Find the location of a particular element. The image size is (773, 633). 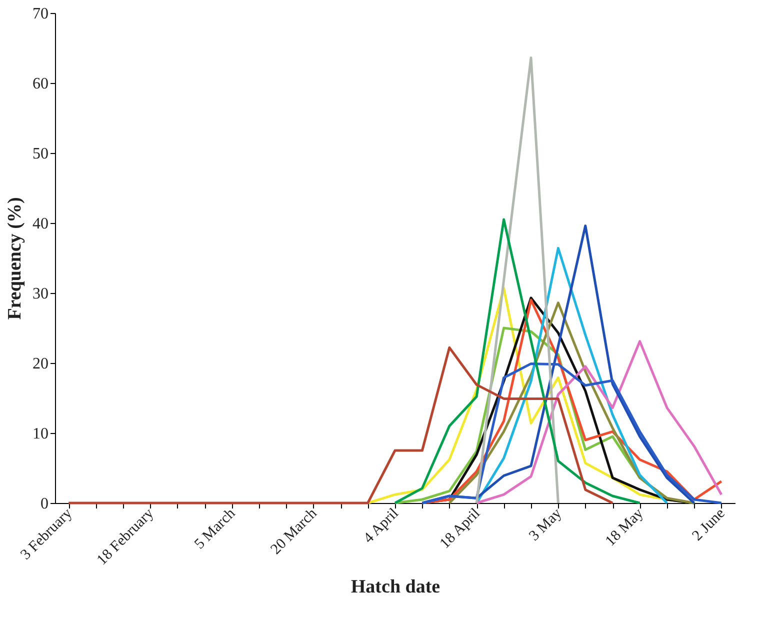

y-tick-label: 50 is located at coordinates (40, 154).